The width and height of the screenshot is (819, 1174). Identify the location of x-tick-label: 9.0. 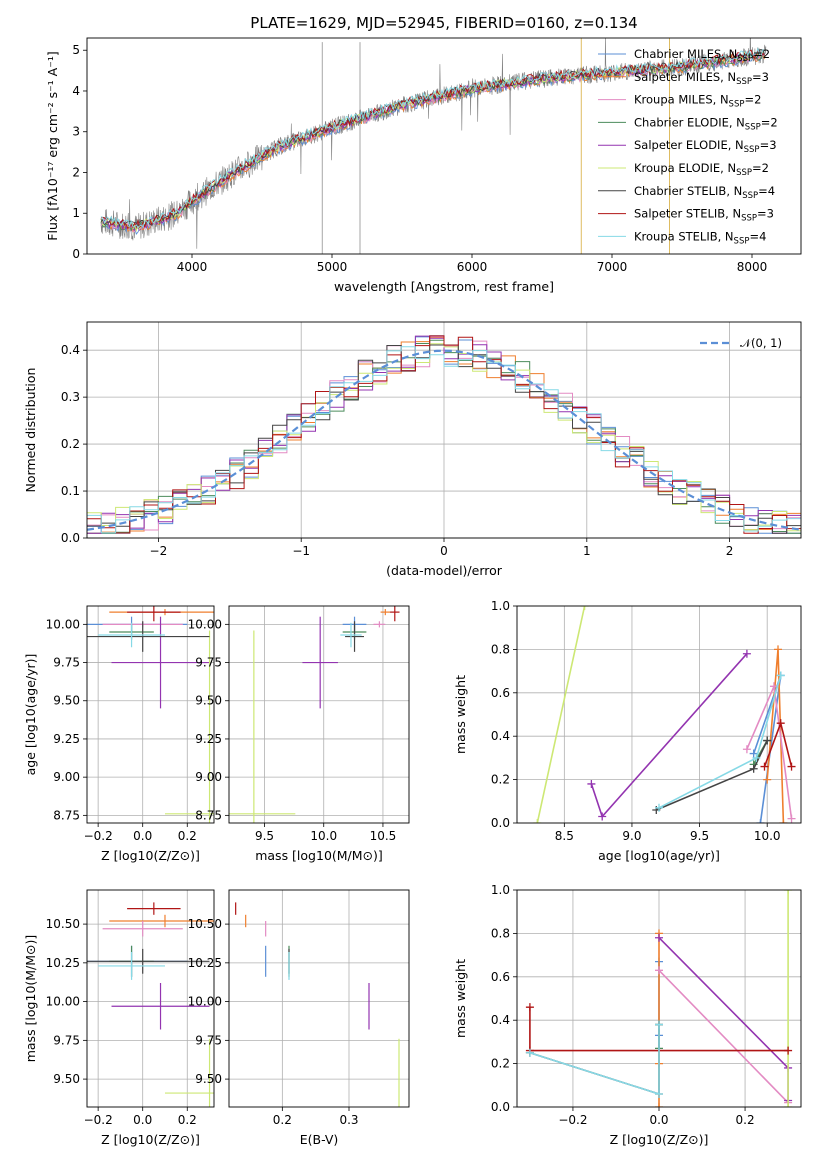
(631, 836).